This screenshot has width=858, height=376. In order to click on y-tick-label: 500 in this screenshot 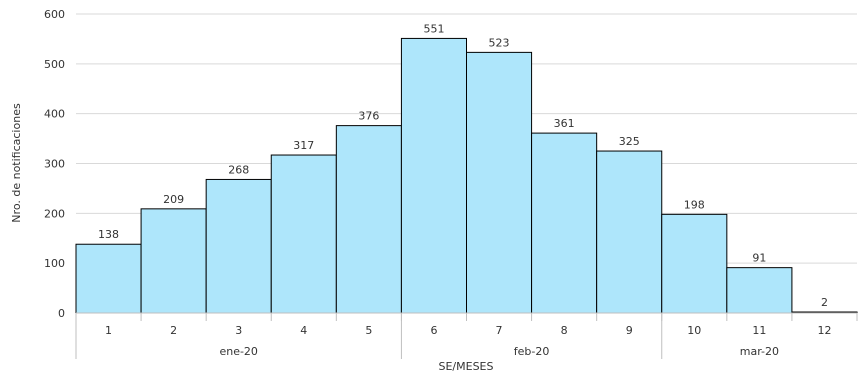, I will do `click(54, 64)`.